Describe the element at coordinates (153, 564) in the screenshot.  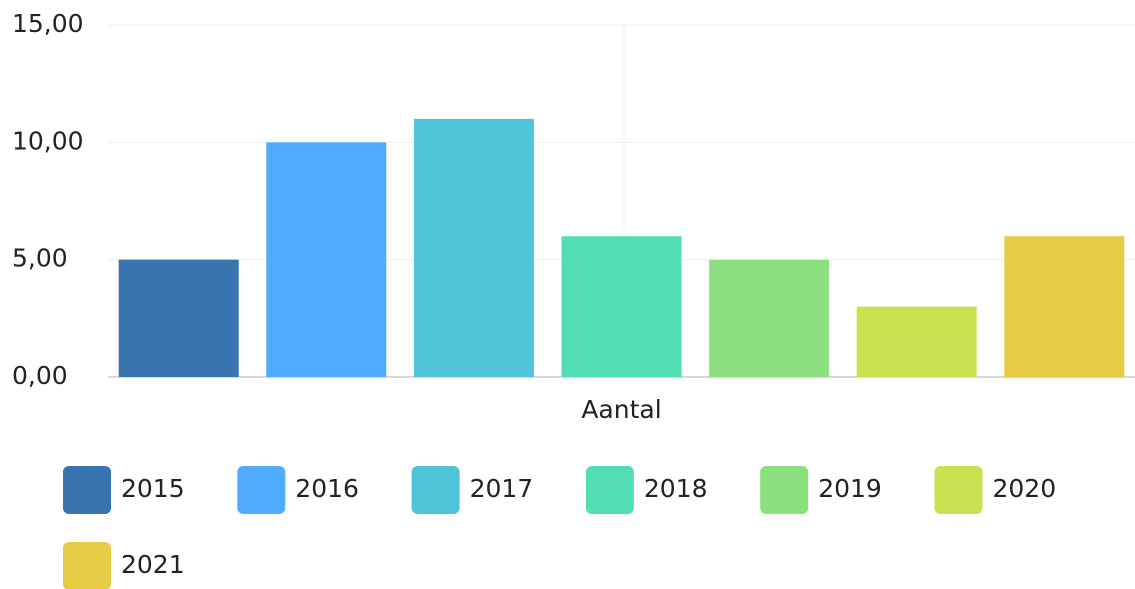
I see `legend-label: 2021` at that location.